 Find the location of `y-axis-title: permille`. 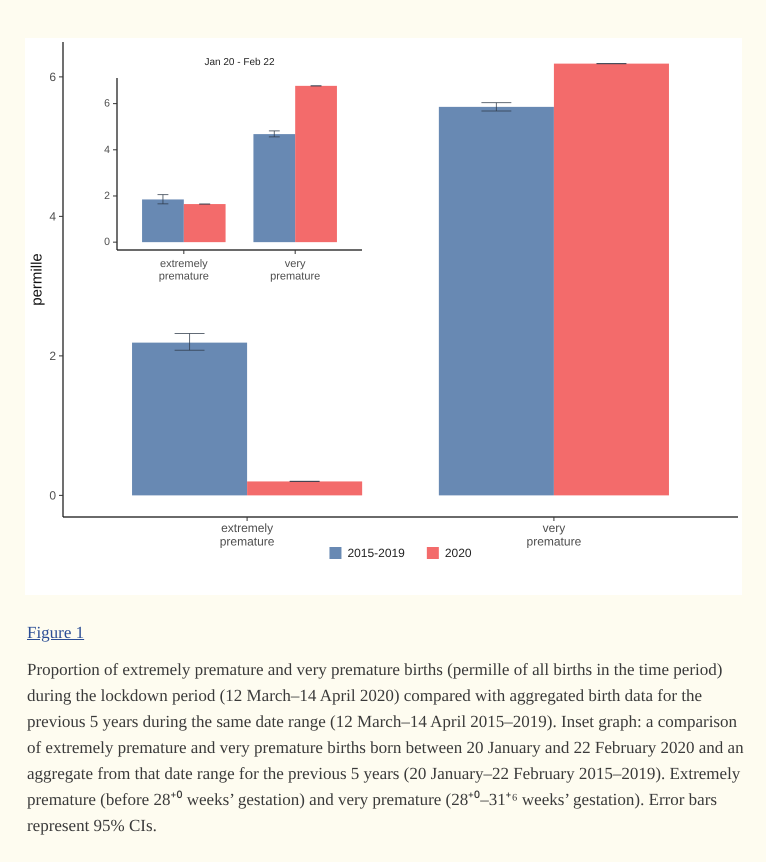

y-axis-title: permille is located at coordinates (37, 279).